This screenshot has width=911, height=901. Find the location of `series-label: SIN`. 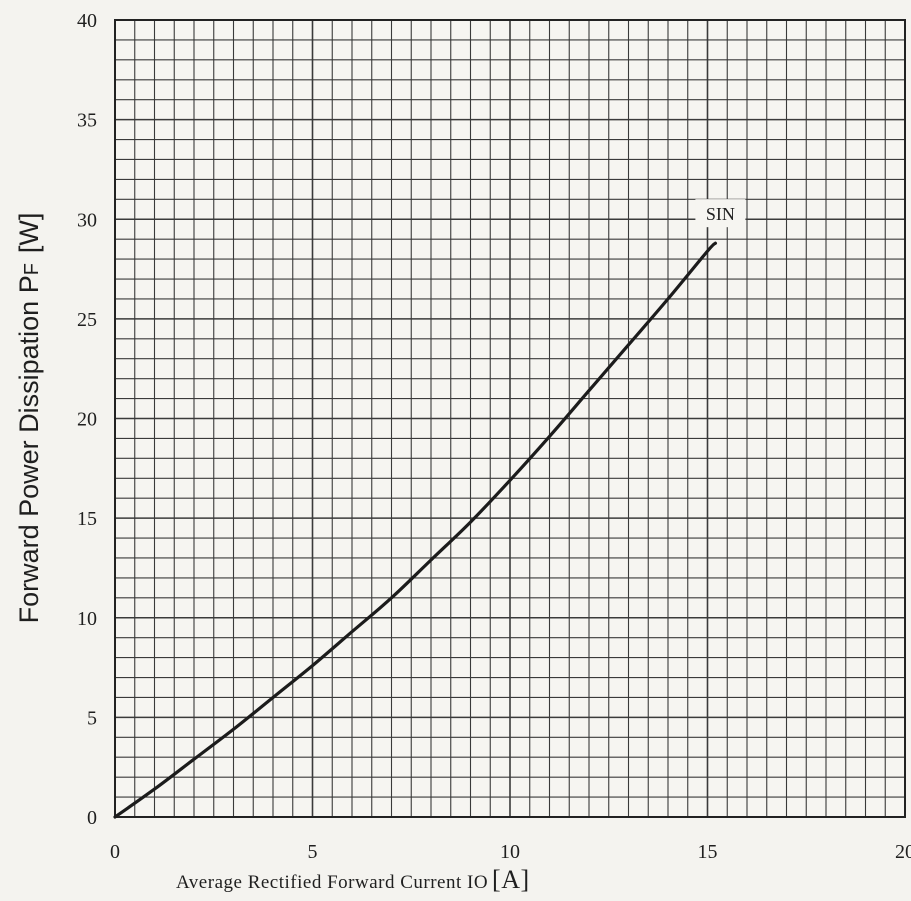

series-label: SIN is located at coordinates (720, 214).